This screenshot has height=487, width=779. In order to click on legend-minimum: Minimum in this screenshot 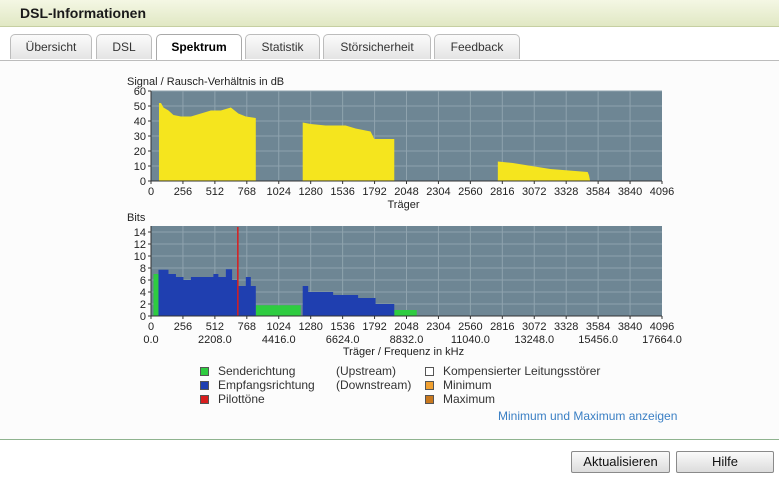, I will do `click(535, 385)`.